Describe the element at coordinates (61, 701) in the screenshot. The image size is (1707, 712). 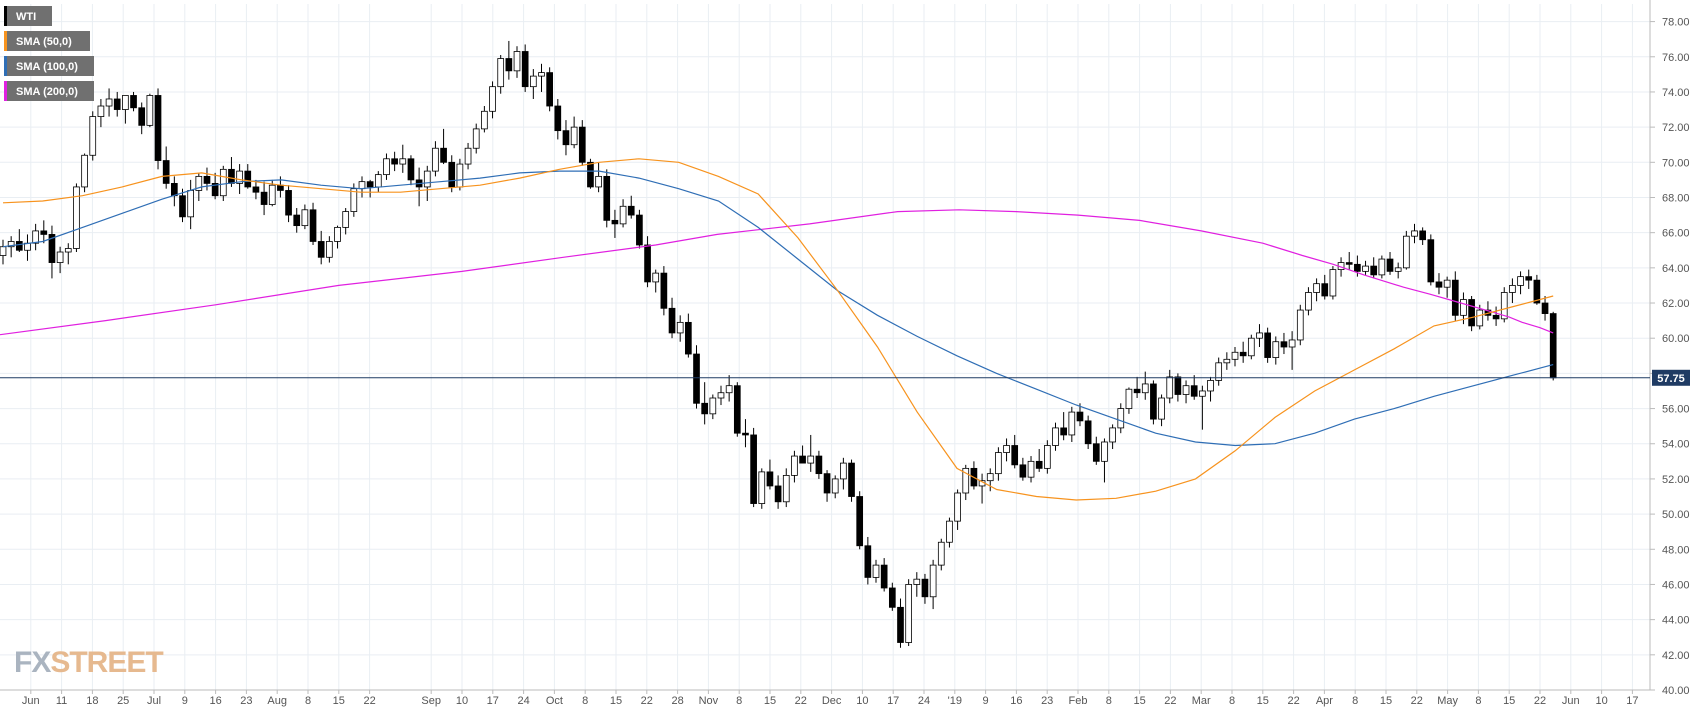
I see `x-tick-label: 11` at that location.